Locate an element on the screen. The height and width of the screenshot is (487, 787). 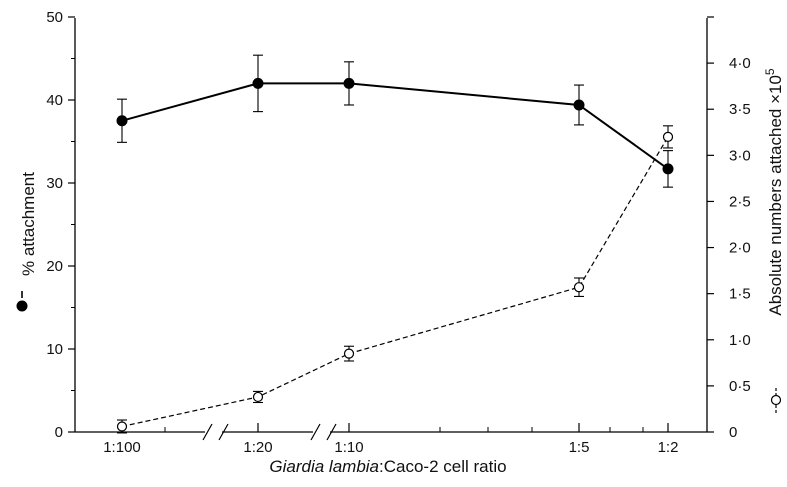
right-axis-title-text: Absolute numbers attached ×10 is located at coordinates (775, 195).